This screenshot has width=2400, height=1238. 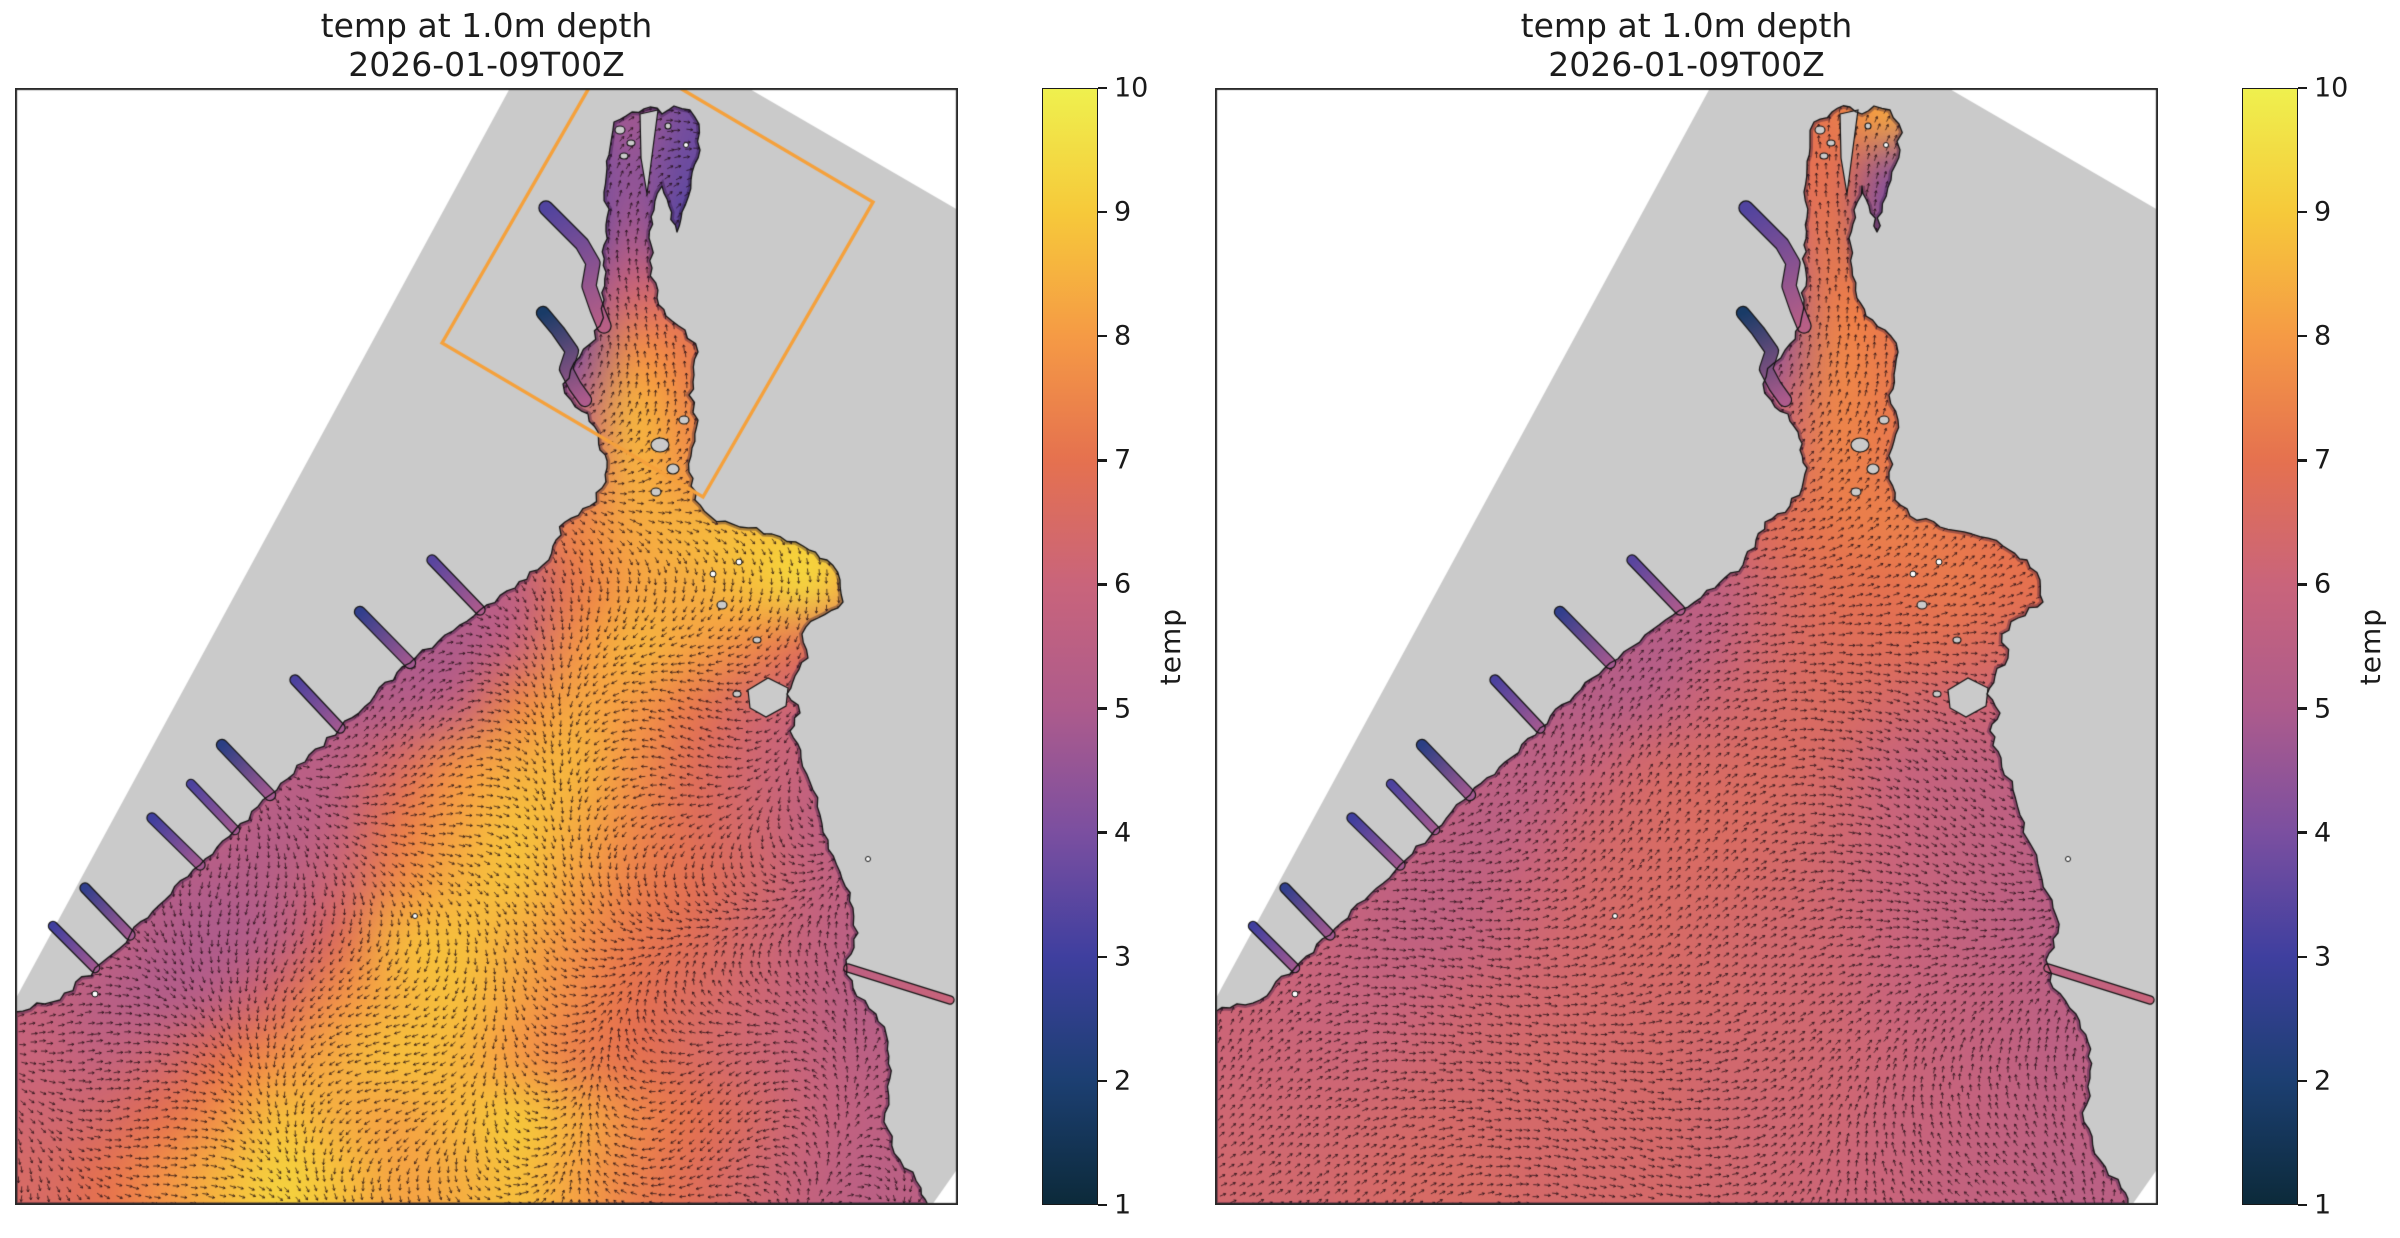 What do you see at coordinates (1686, 64) in the screenshot?
I see `right-title-line2: 2026-01-09T00Z` at bounding box center [1686, 64].